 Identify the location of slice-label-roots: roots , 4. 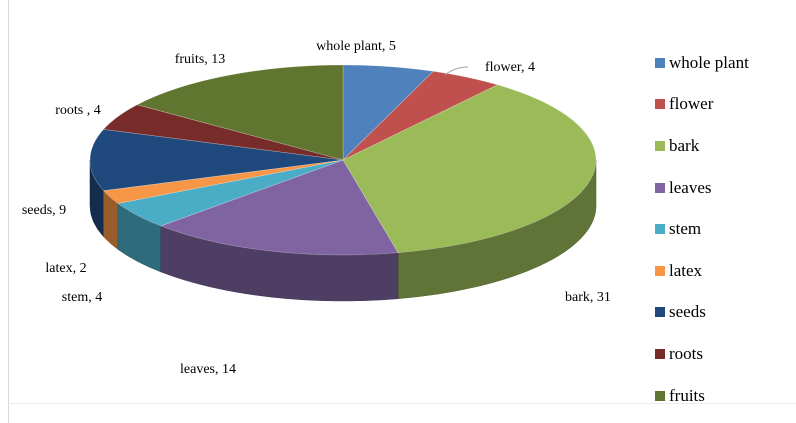
(78, 110).